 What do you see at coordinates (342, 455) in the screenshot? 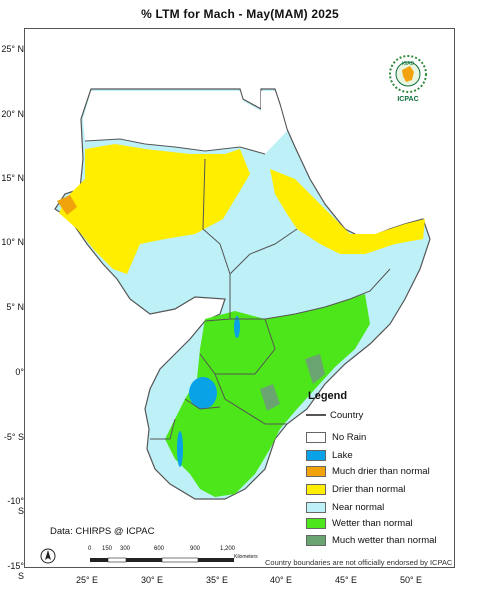
I see `legend-label: Lake` at bounding box center [342, 455].